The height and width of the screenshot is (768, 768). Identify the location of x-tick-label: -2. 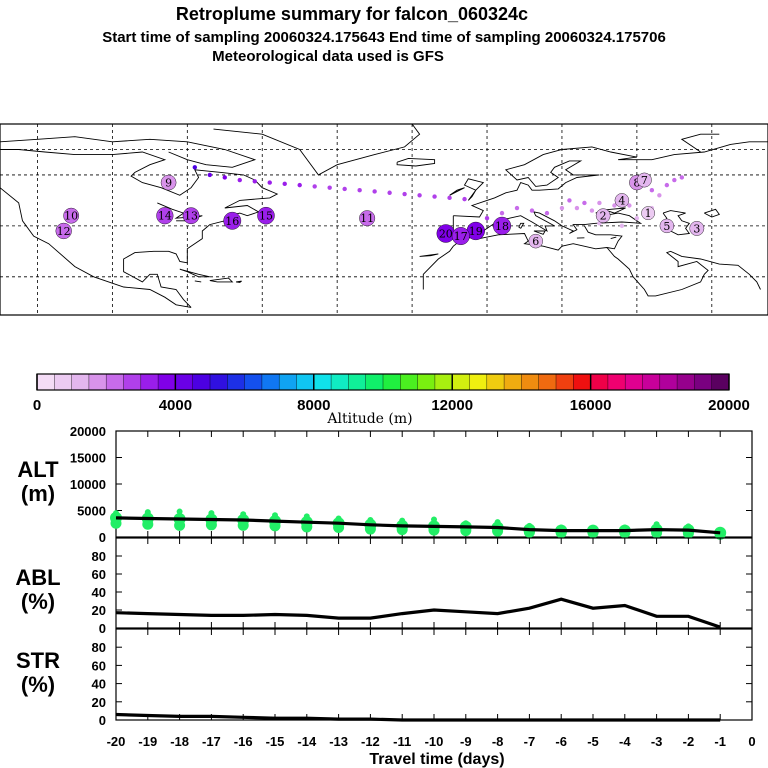
(689, 741).